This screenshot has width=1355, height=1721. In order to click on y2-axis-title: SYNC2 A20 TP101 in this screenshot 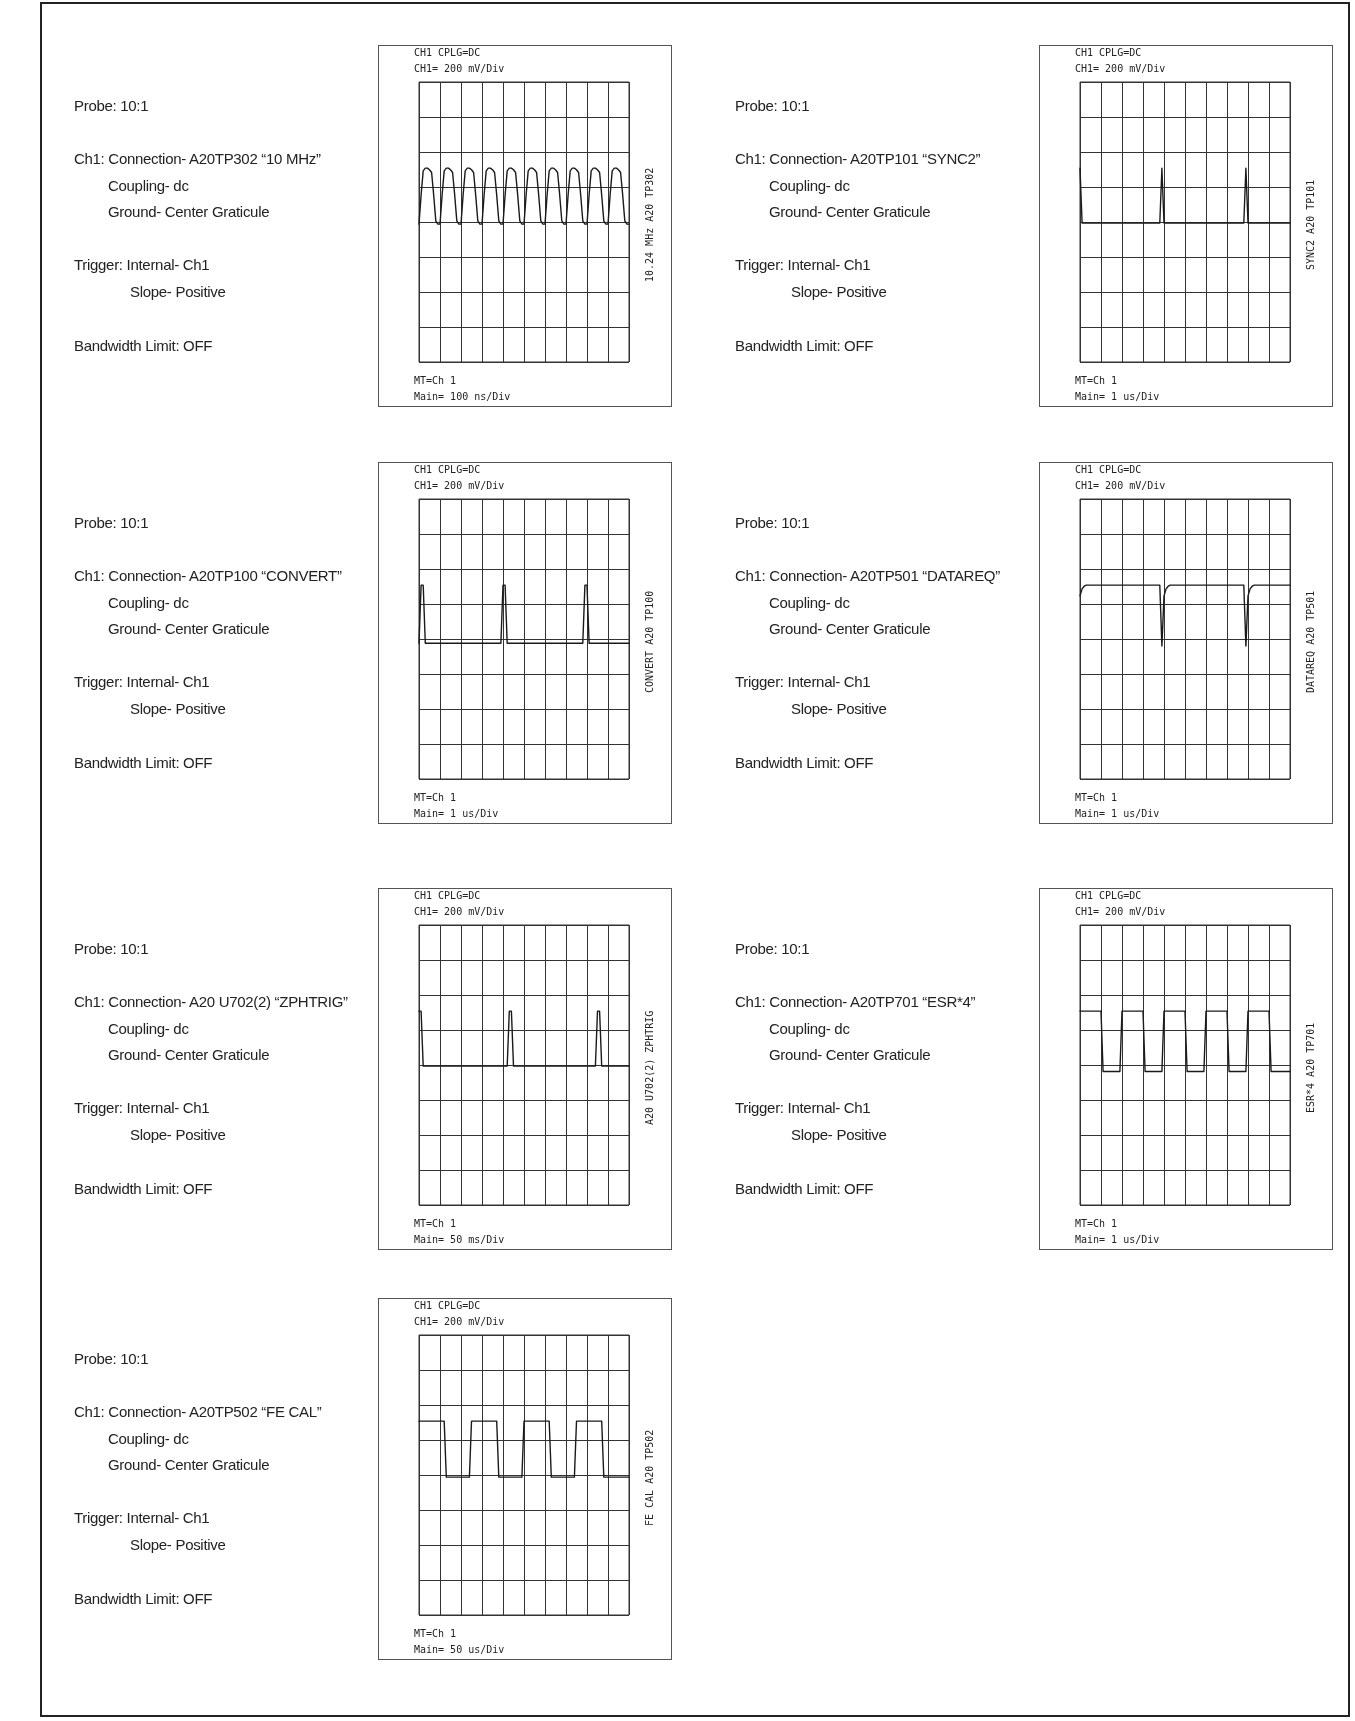, I will do `click(1310, 225)`.